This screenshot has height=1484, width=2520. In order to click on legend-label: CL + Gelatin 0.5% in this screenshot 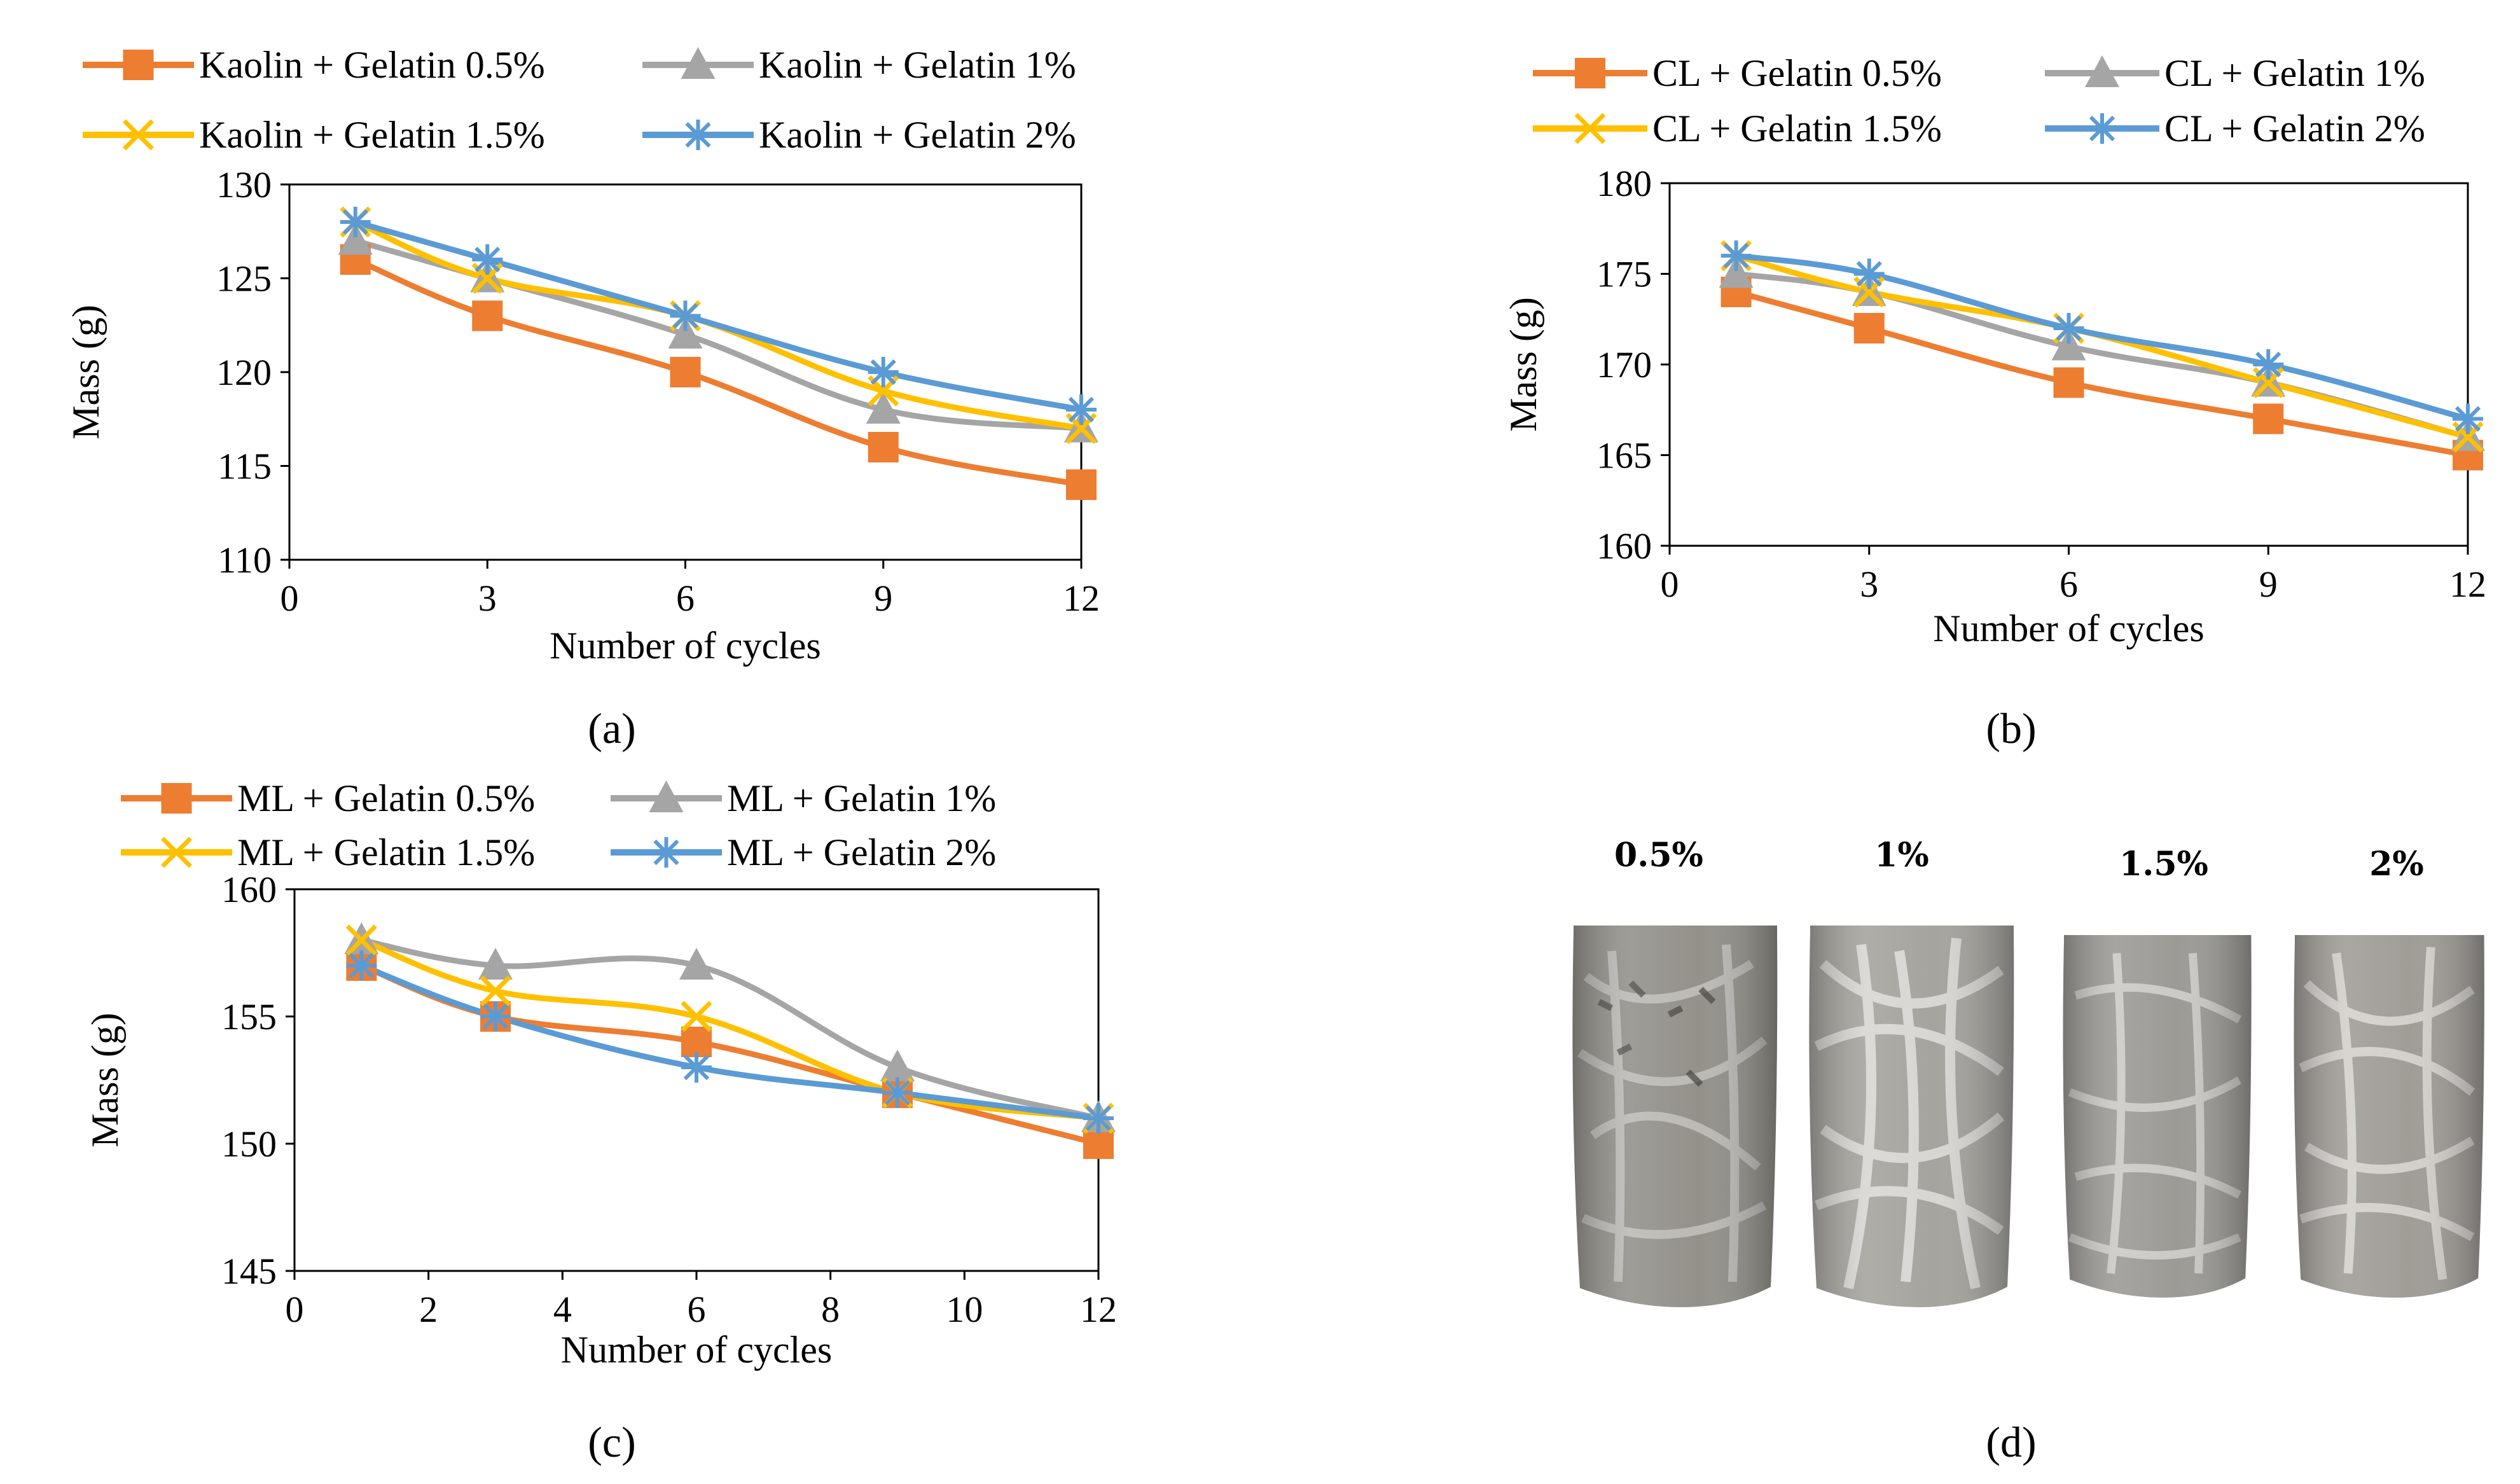, I will do `click(1797, 73)`.